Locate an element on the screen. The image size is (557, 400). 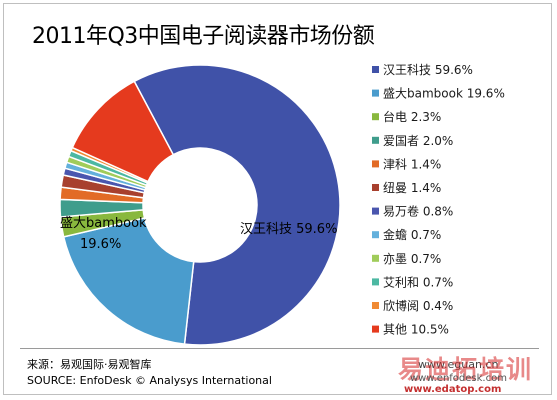
watermark-text: 易迪拓培训 is located at coordinates (466, 369).